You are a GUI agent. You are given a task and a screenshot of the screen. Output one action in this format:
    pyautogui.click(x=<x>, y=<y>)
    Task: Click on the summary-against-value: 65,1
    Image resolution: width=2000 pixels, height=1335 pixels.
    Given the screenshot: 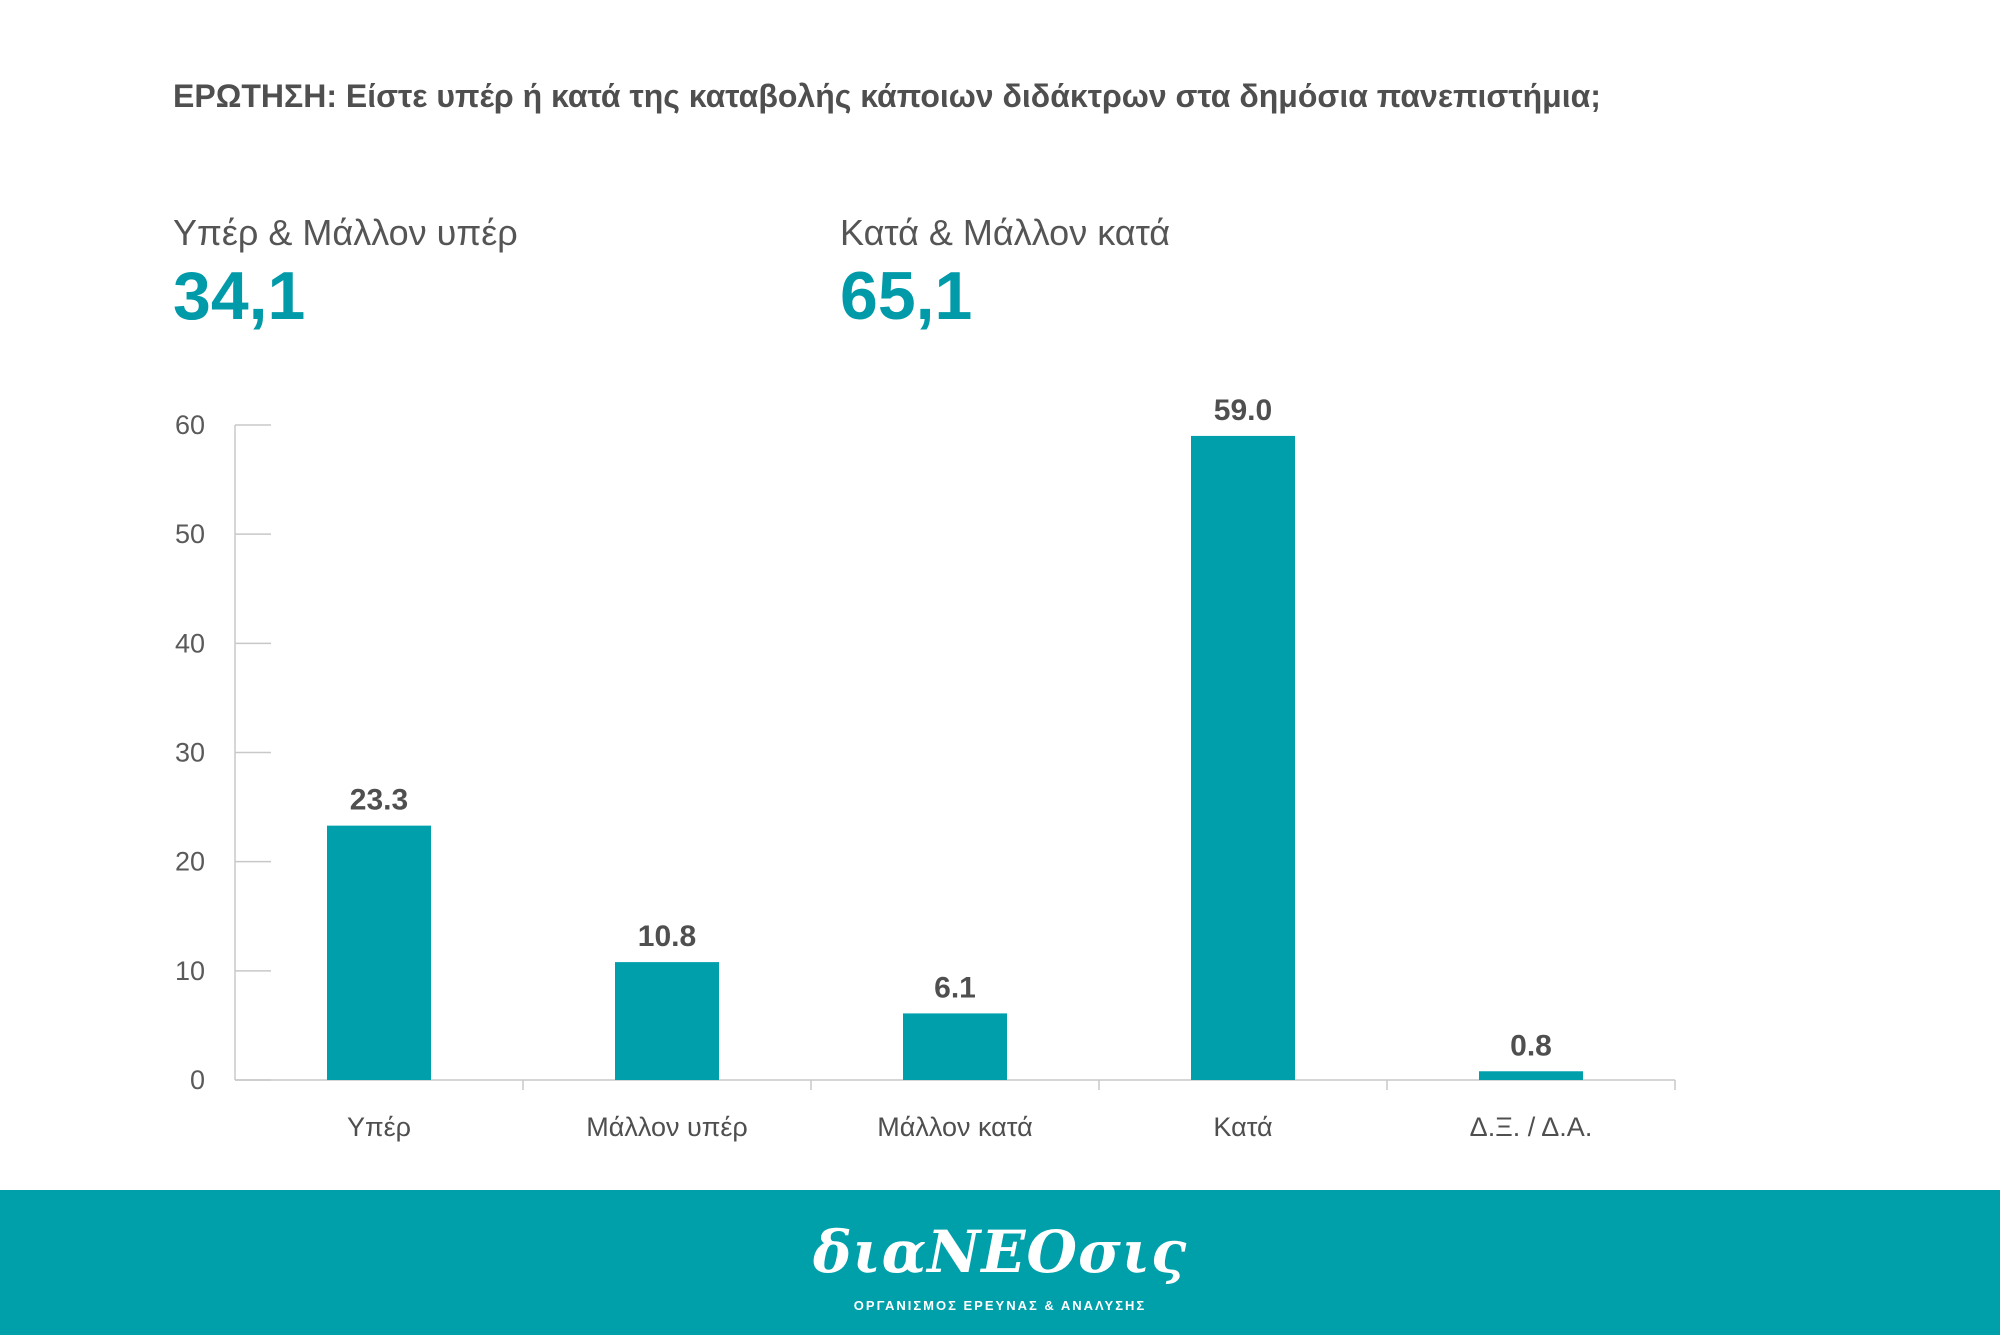 What is the action you would take?
    pyautogui.click(x=906, y=296)
    